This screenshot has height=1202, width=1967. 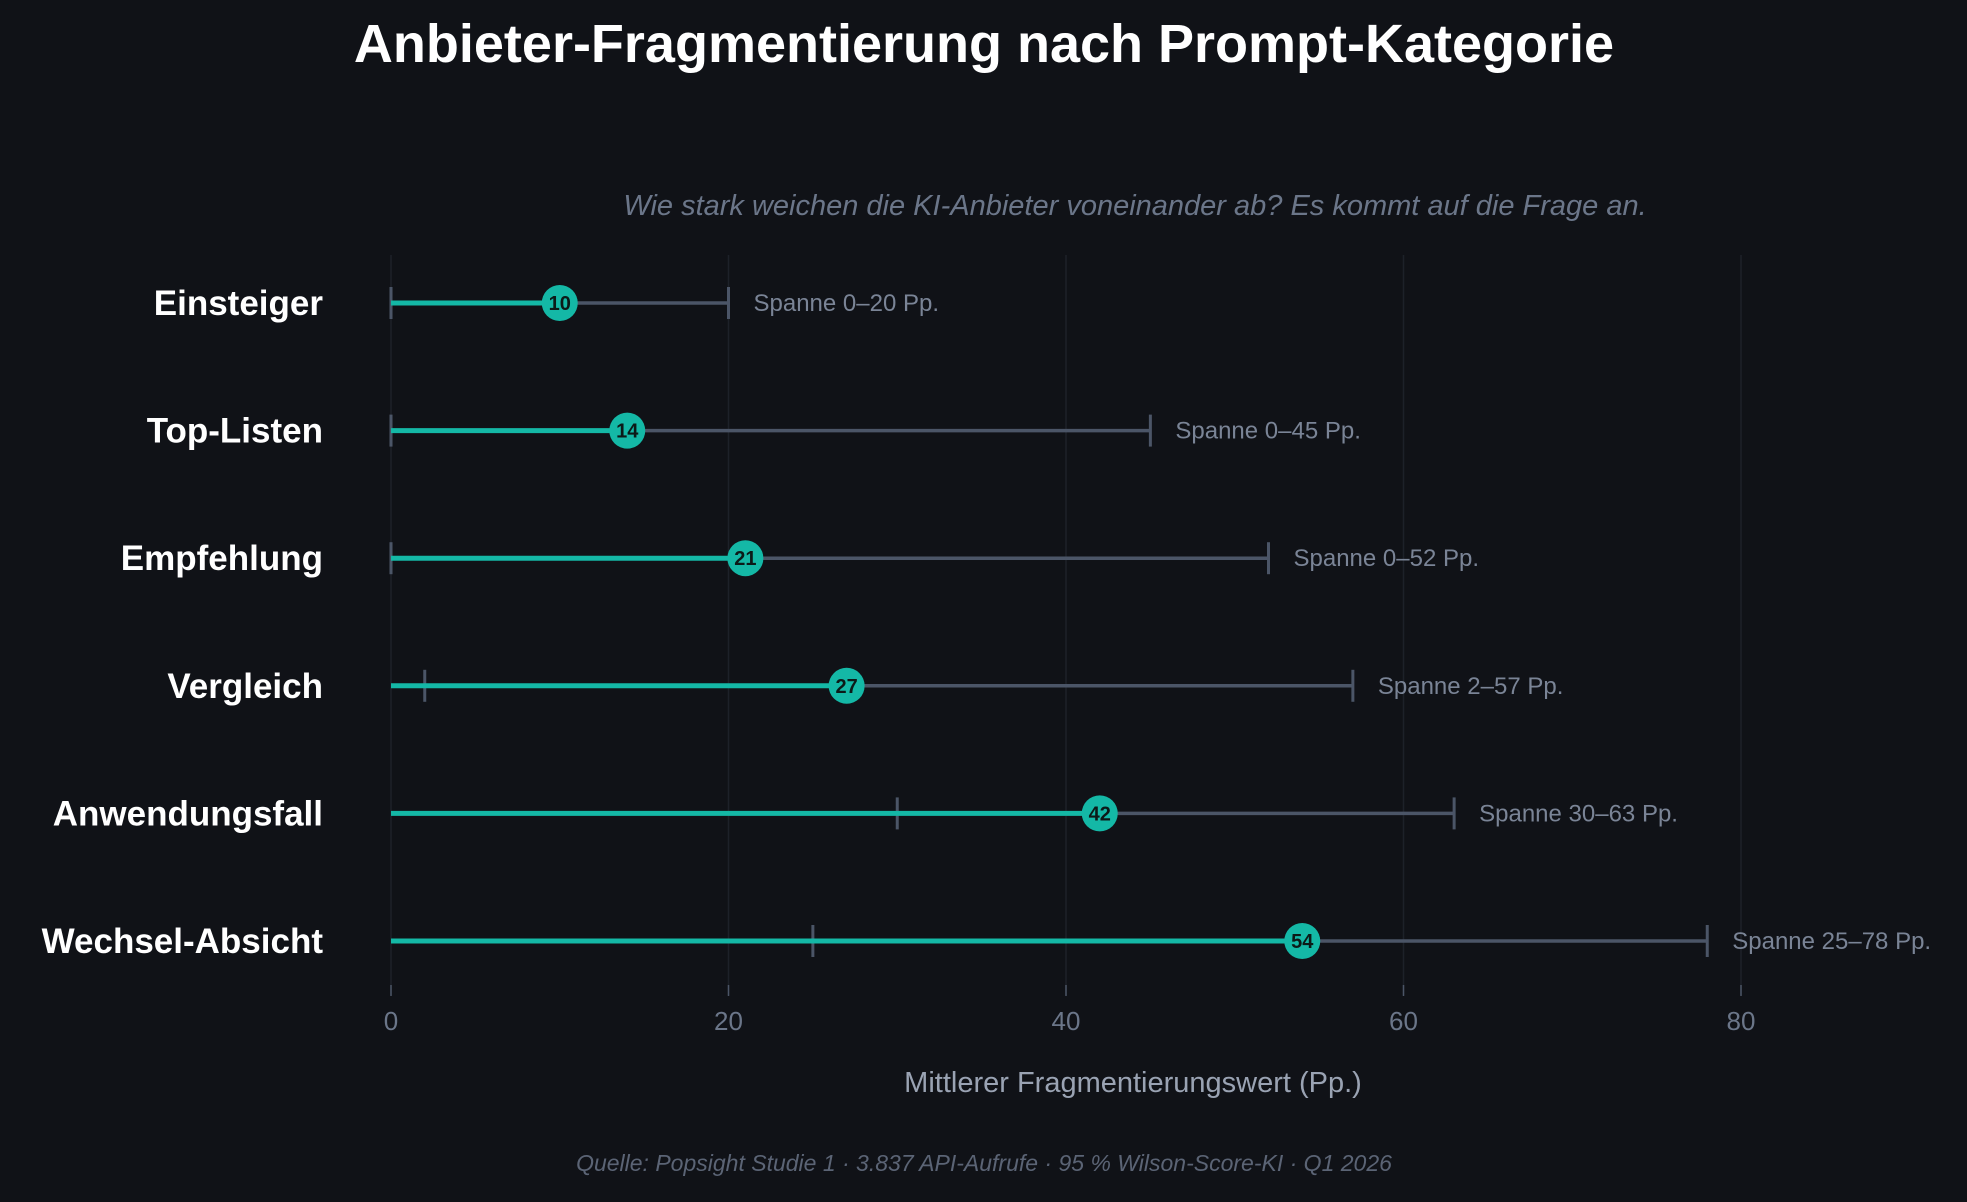 I want to click on category-label: Empfehlung, so click(x=222, y=558).